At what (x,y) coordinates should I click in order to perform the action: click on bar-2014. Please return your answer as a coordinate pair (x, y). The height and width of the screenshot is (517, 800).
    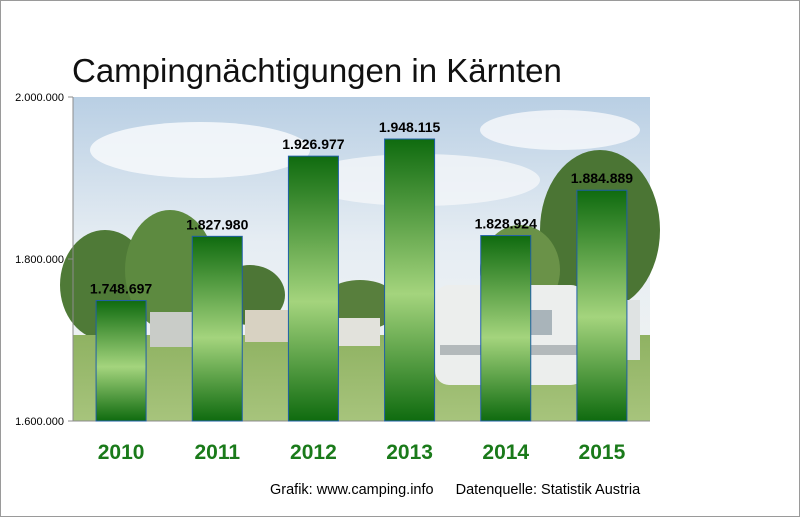
    Looking at the image, I should click on (506, 328).